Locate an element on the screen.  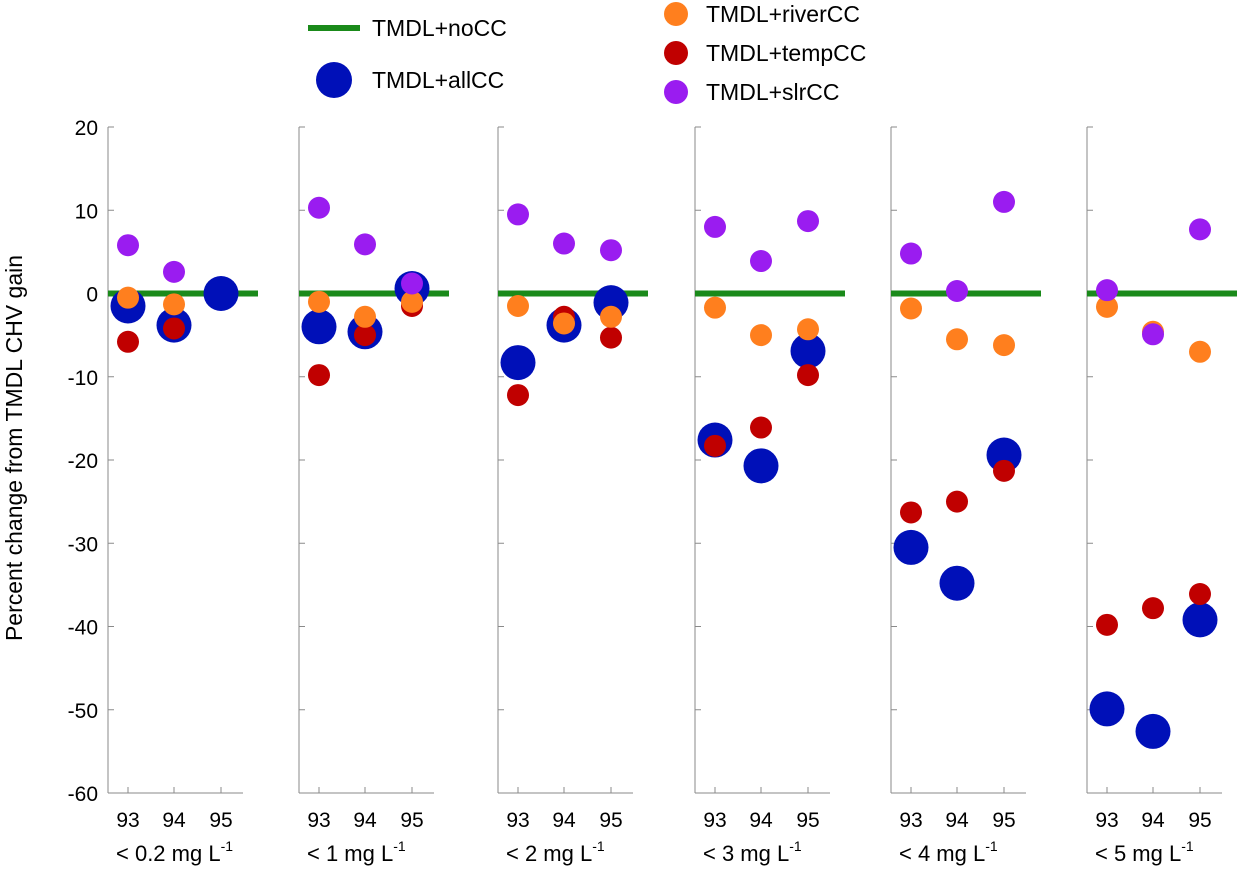
legend-label-allCC: TMDL+allCC is located at coordinates (438, 80).